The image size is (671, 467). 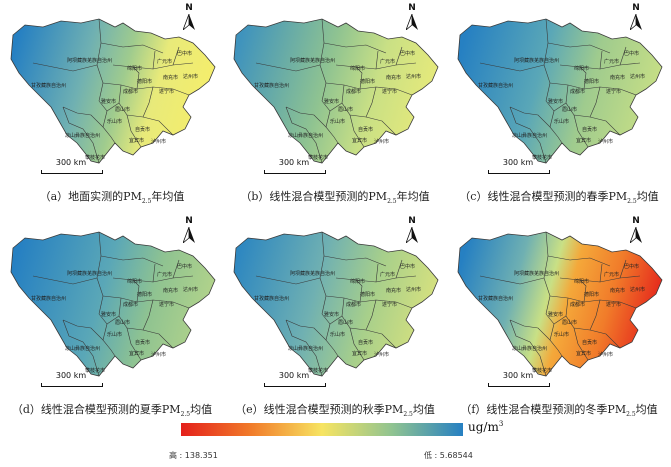 I want to click on city-label: 雅安市, so click(x=108, y=314).